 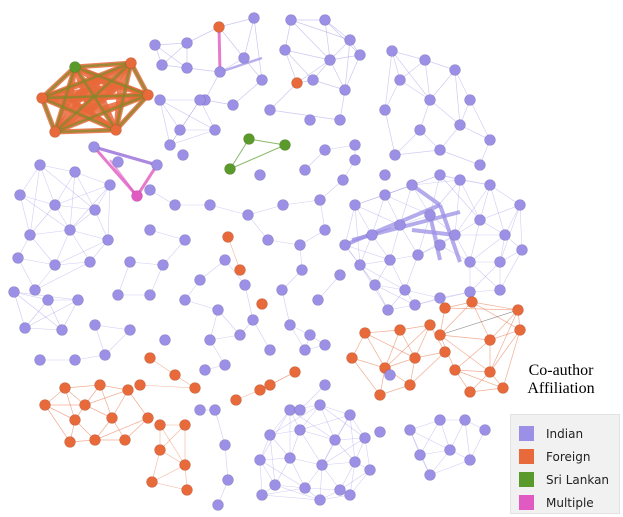 I want to click on legend-label-indian: Indian, so click(x=565, y=433).